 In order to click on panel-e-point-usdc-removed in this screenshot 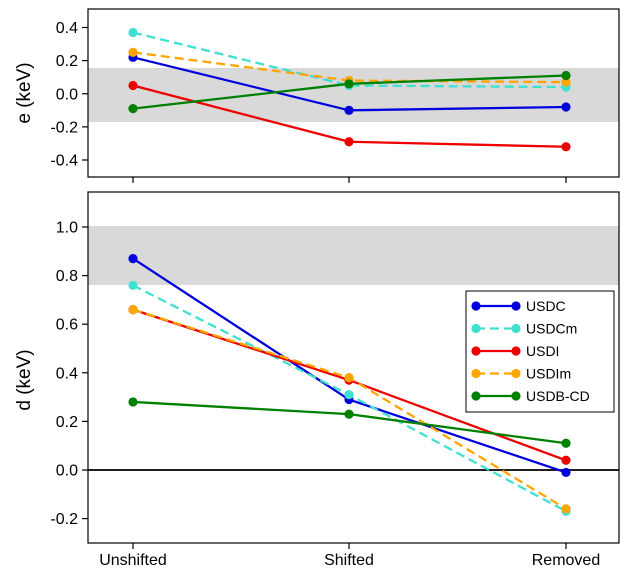, I will do `click(566, 107)`.